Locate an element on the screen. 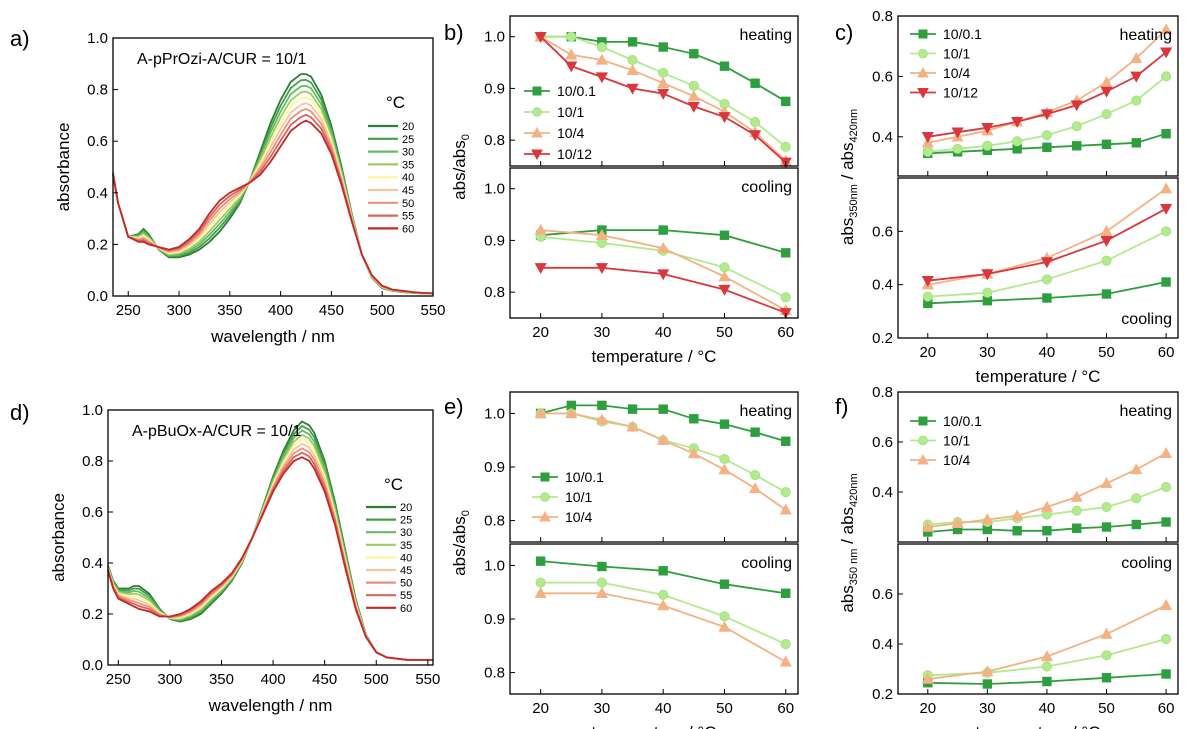  x-axis-label: temperature / °C is located at coordinates (1038, 726).